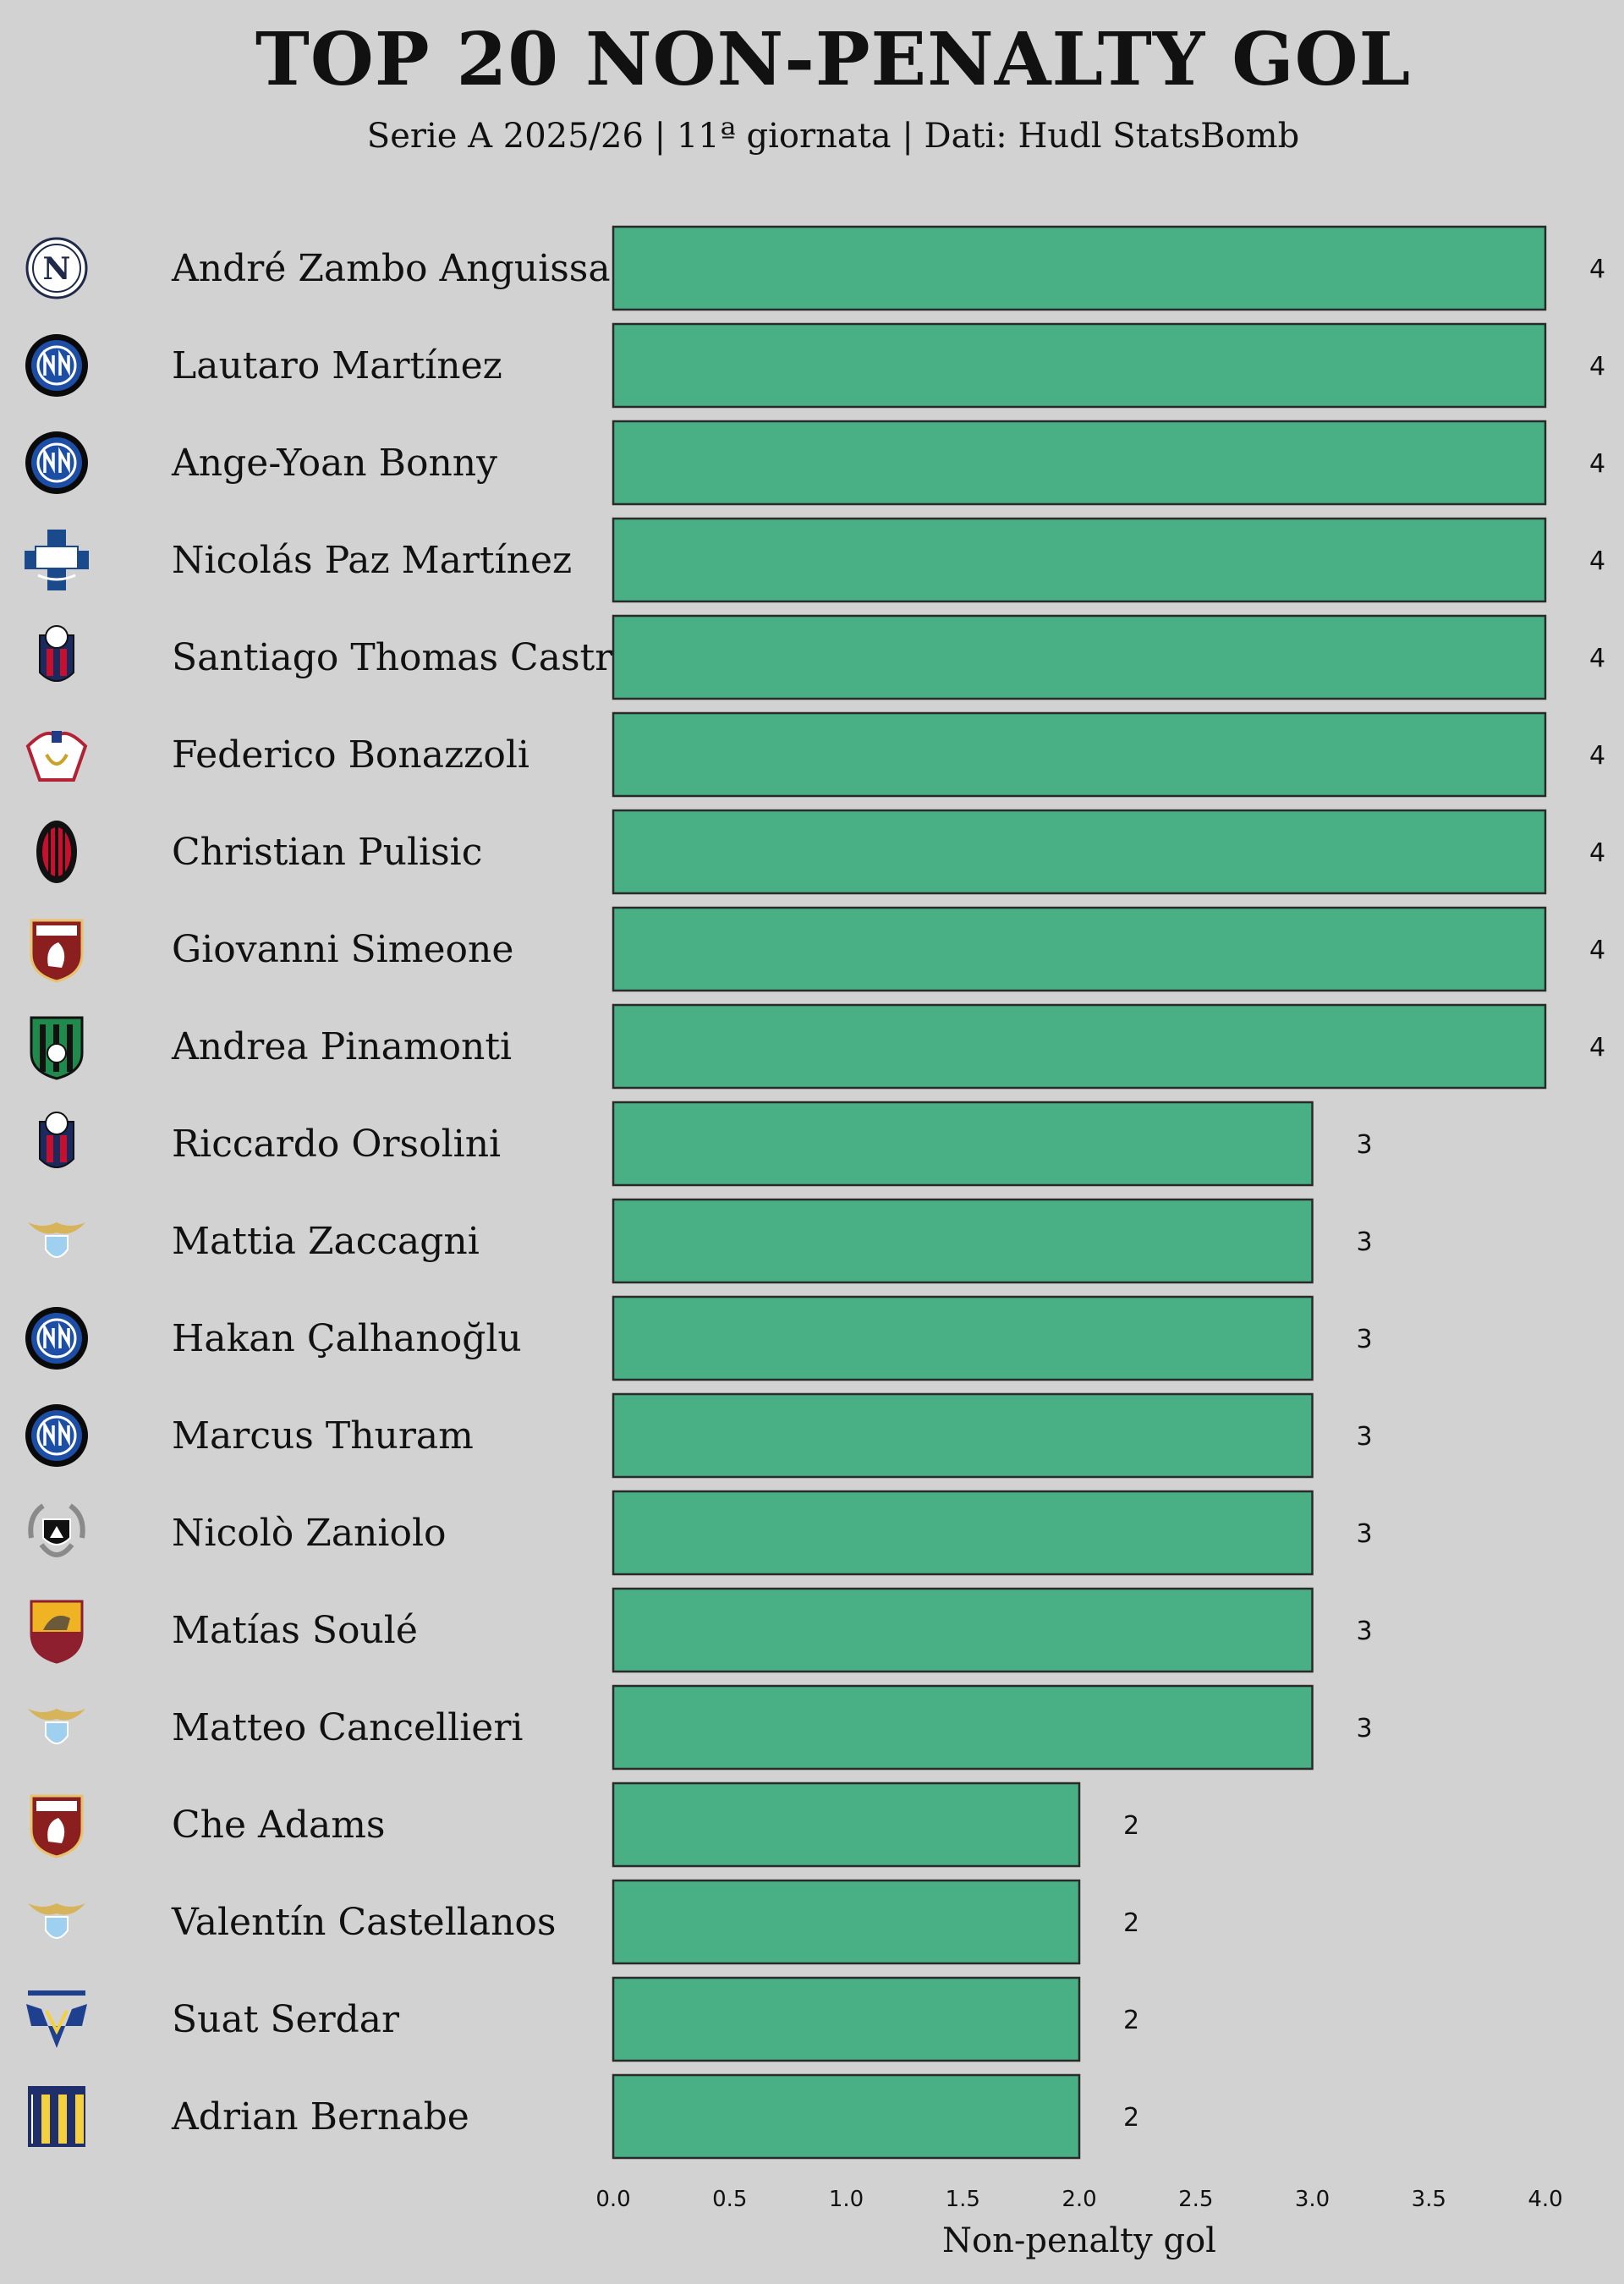 The height and width of the screenshot is (2284, 1624). I want to click on verona-logo-icon, so click(56, 2019).